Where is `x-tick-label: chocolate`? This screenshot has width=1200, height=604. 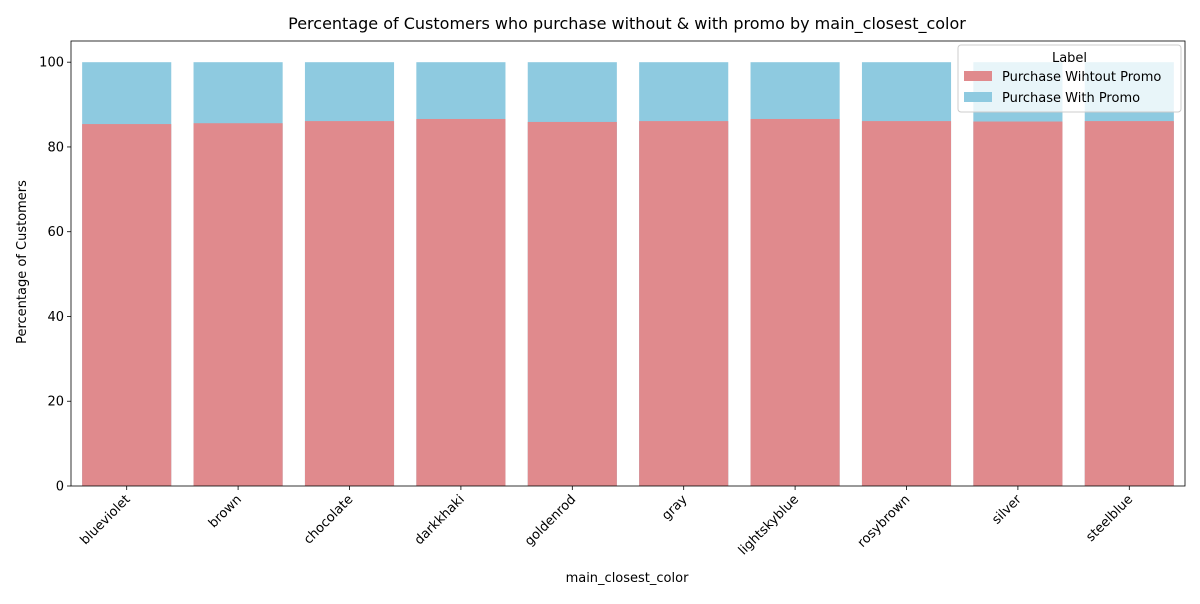 x-tick-label: chocolate is located at coordinates (328, 519).